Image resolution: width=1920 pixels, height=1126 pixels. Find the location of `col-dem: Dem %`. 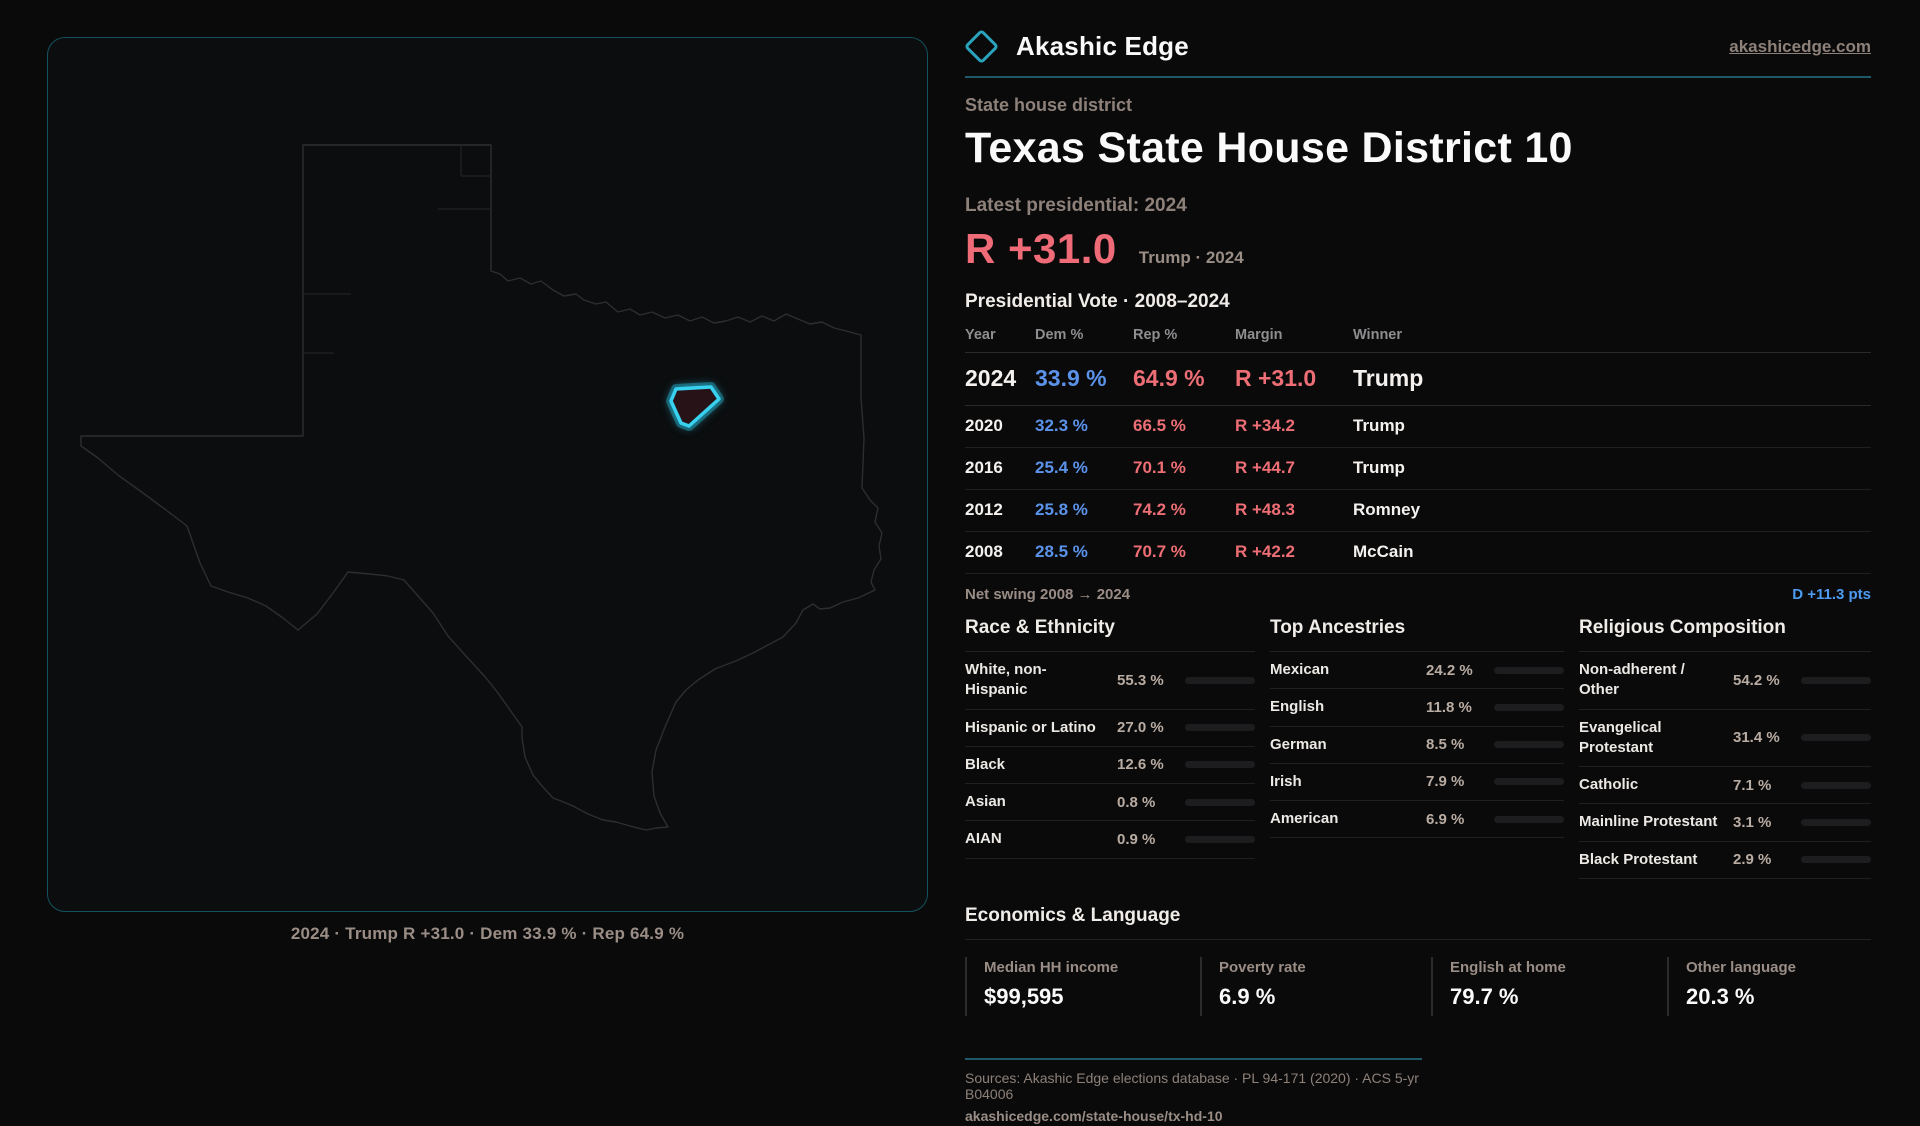

col-dem: Dem % is located at coordinates (1059, 335).